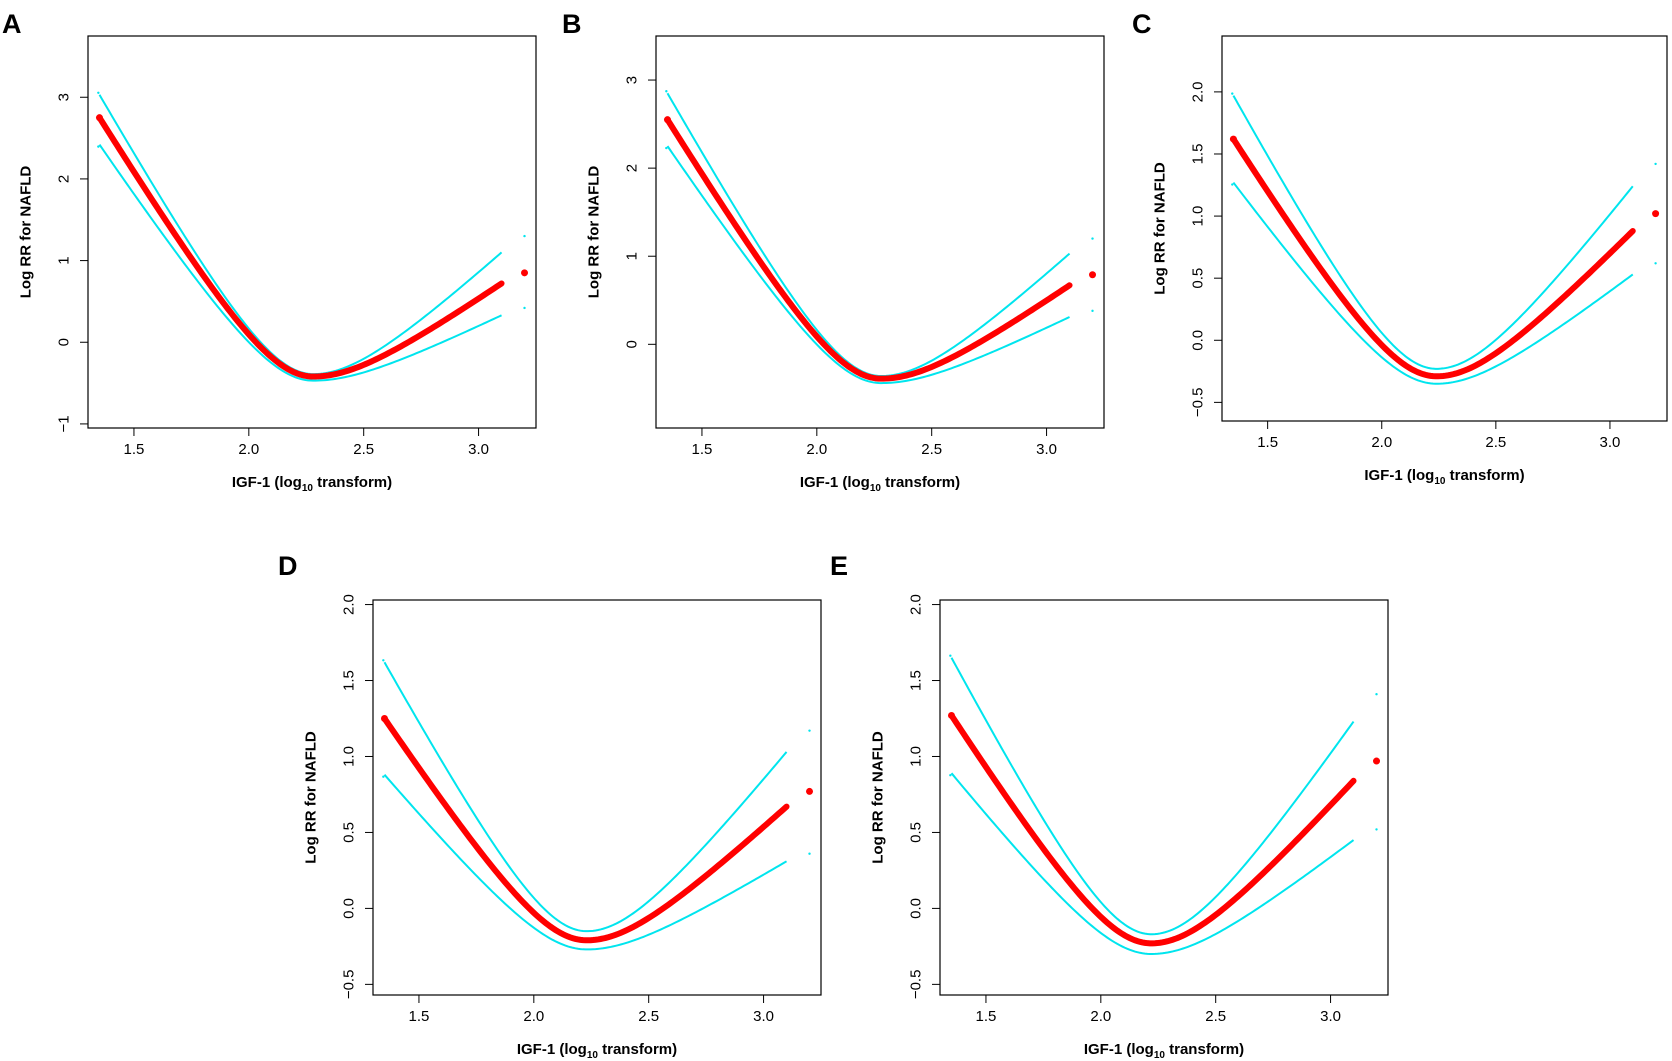  I want to click on panel-letter: A, so click(12, 24).